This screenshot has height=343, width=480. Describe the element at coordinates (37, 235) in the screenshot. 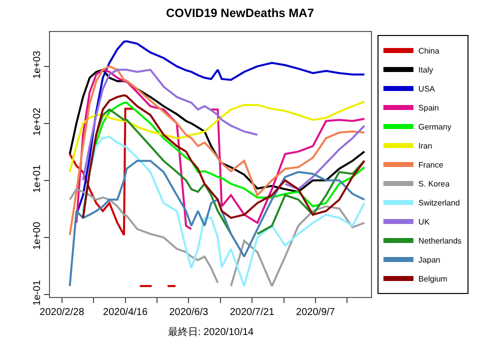

I see `y-tick-label: 1e+00` at that location.